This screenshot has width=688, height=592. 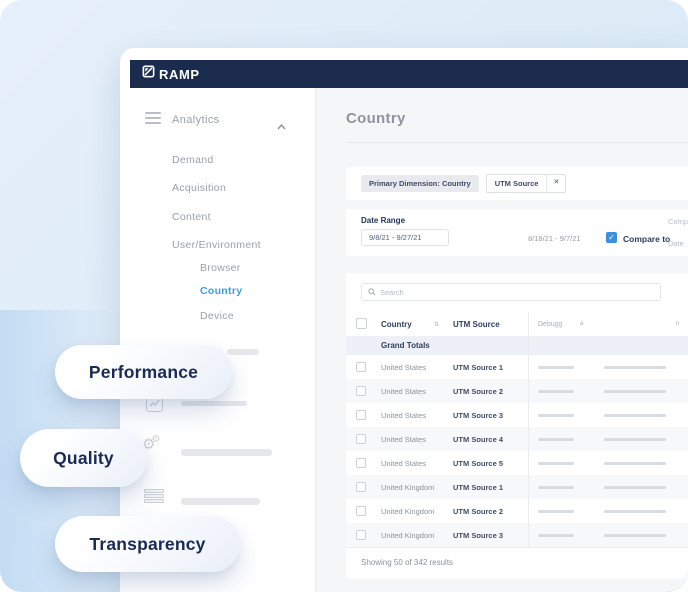 I want to click on close-icon: ✕, so click(x=555, y=183).